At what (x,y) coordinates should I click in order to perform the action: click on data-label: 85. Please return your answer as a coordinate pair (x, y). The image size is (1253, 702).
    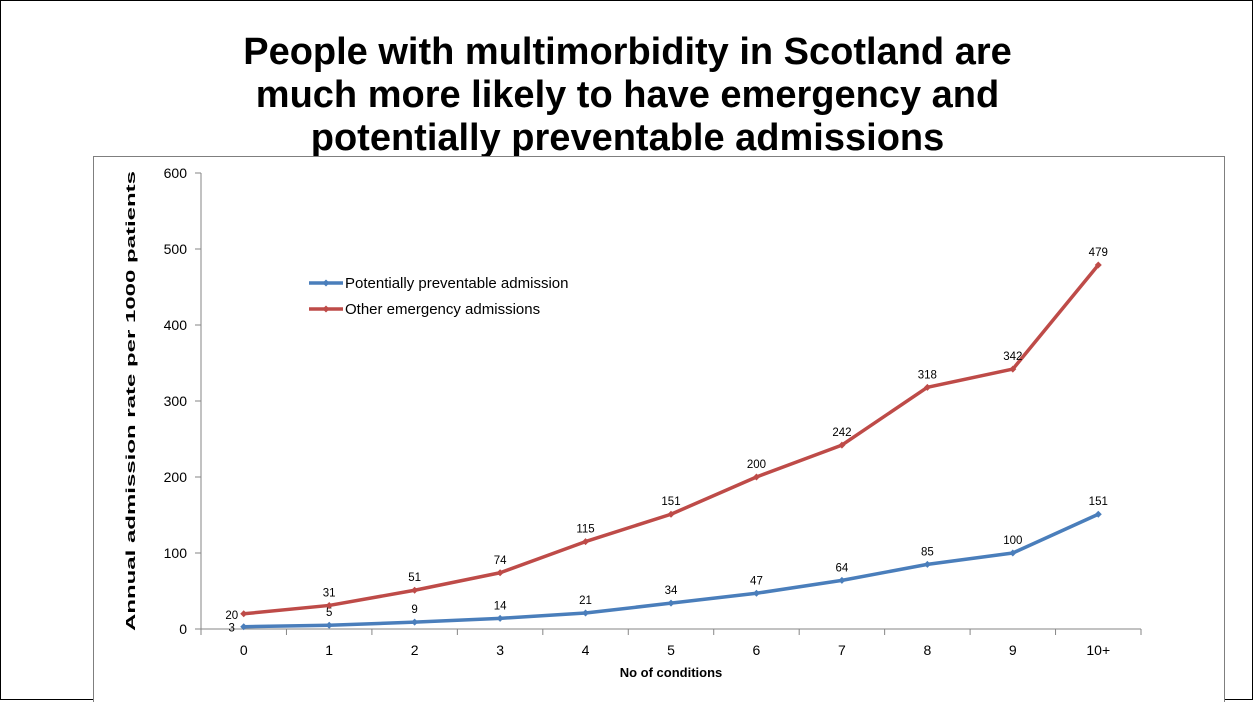
    Looking at the image, I should click on (927, 552).